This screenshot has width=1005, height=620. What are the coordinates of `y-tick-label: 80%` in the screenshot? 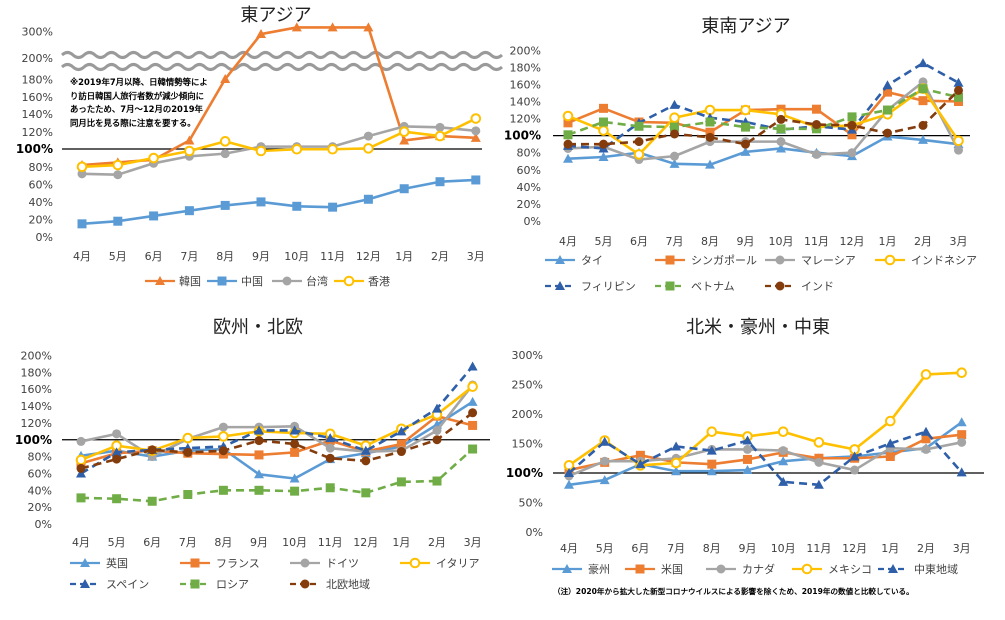 It's located at (41, 167).